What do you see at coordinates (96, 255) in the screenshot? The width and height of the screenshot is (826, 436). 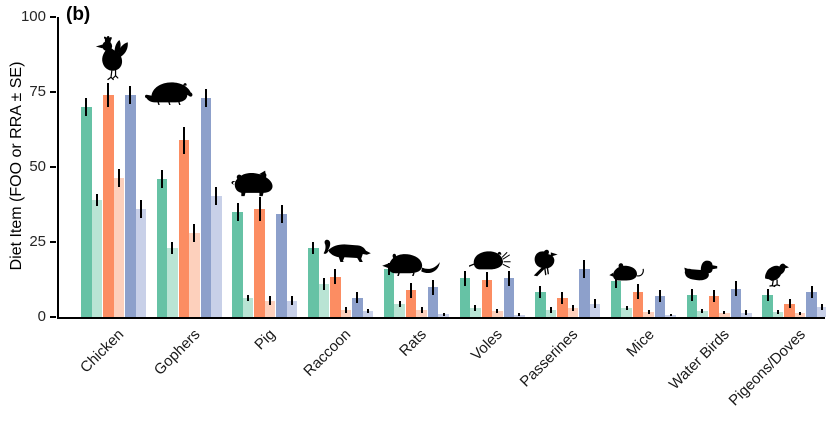 I see `bar-rra-green-chicken` at bounding box center [96, 255].